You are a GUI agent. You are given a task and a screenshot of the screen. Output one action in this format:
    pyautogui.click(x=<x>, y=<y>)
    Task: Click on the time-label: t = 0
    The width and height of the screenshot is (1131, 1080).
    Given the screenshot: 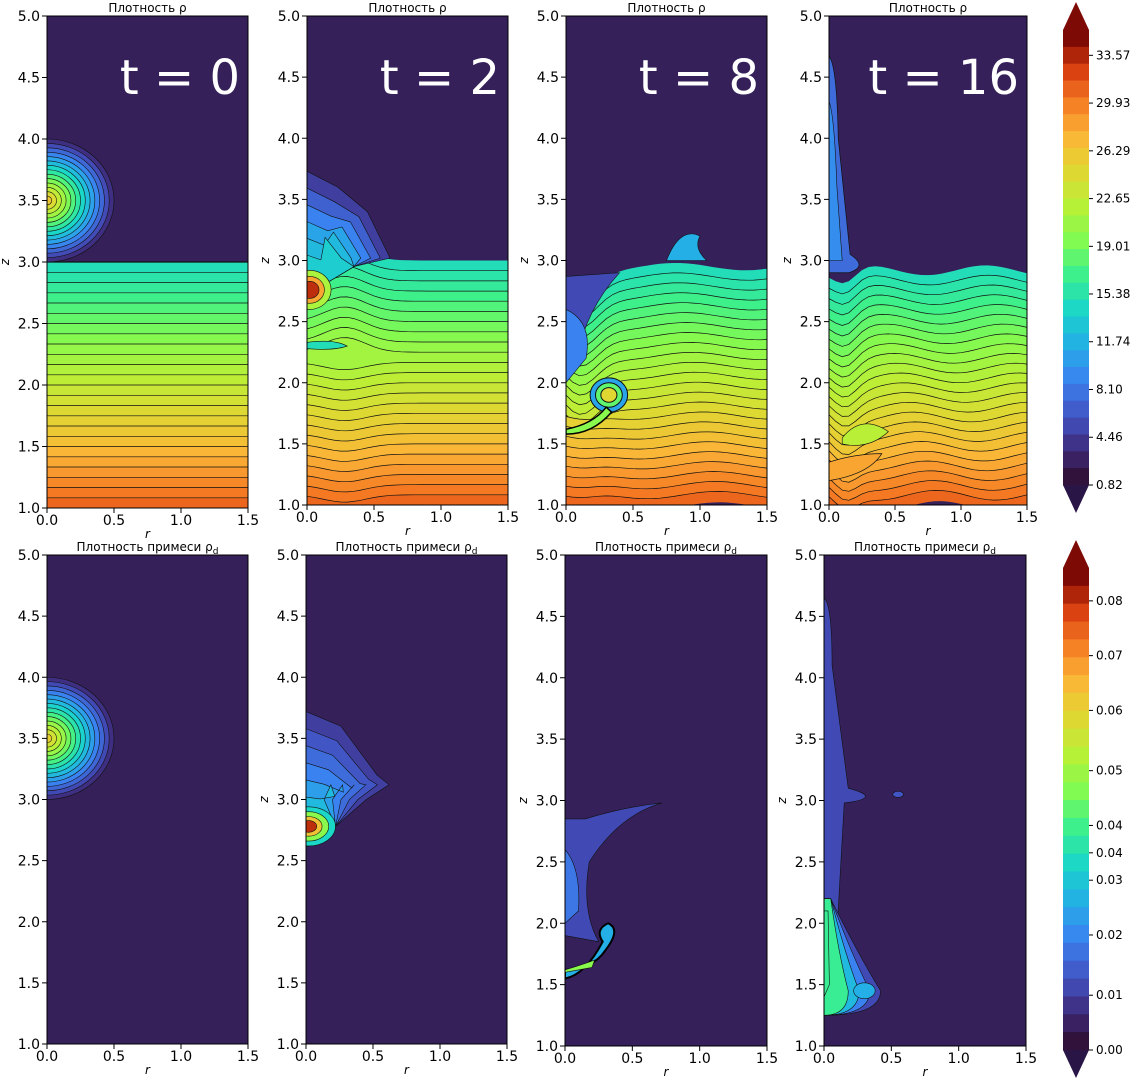 What is the action you would take?
    pyautogui.click(x=180, y=78)
    